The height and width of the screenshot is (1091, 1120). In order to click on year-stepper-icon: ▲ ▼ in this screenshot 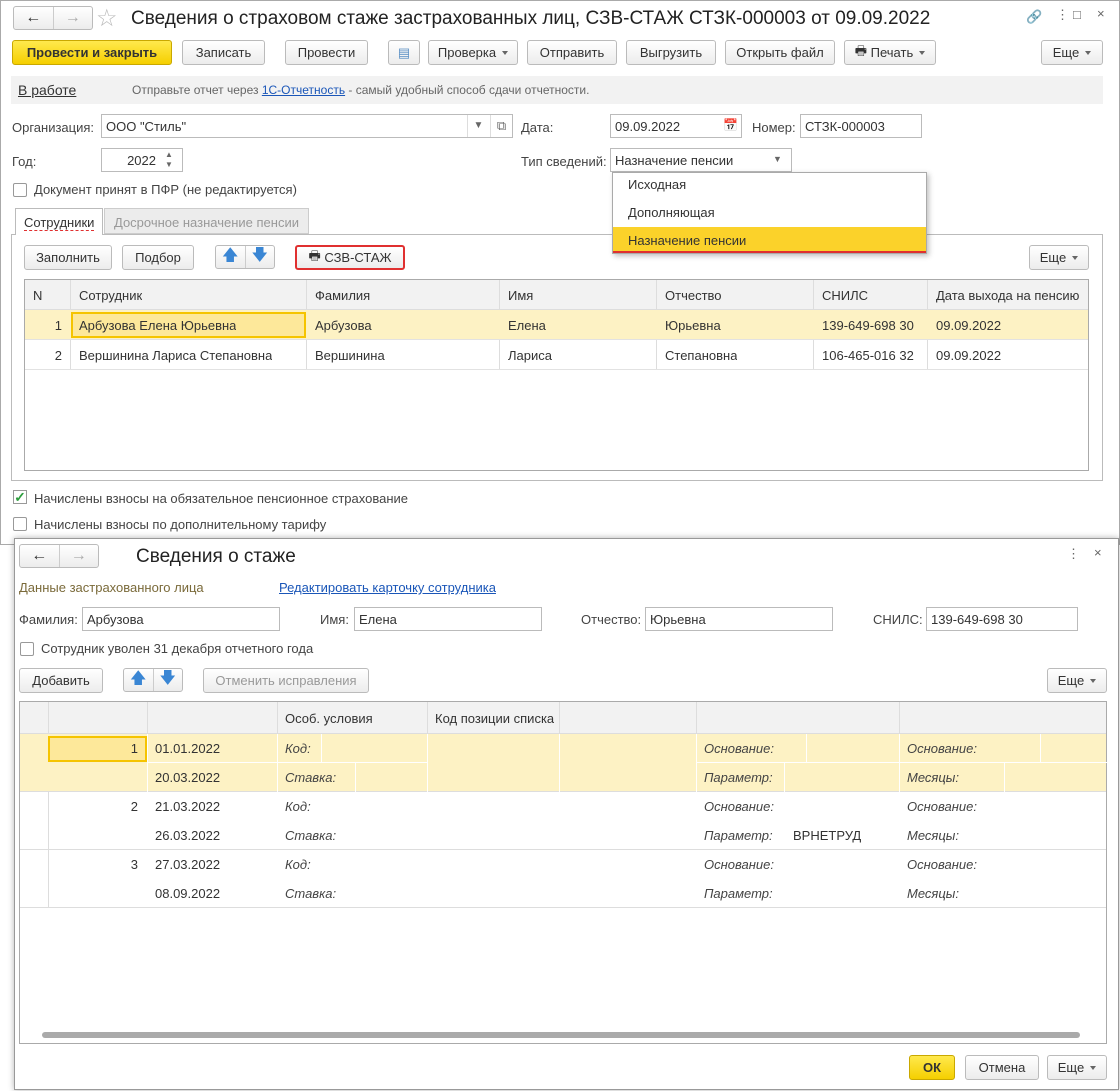, I will do `click(169, 159)`.